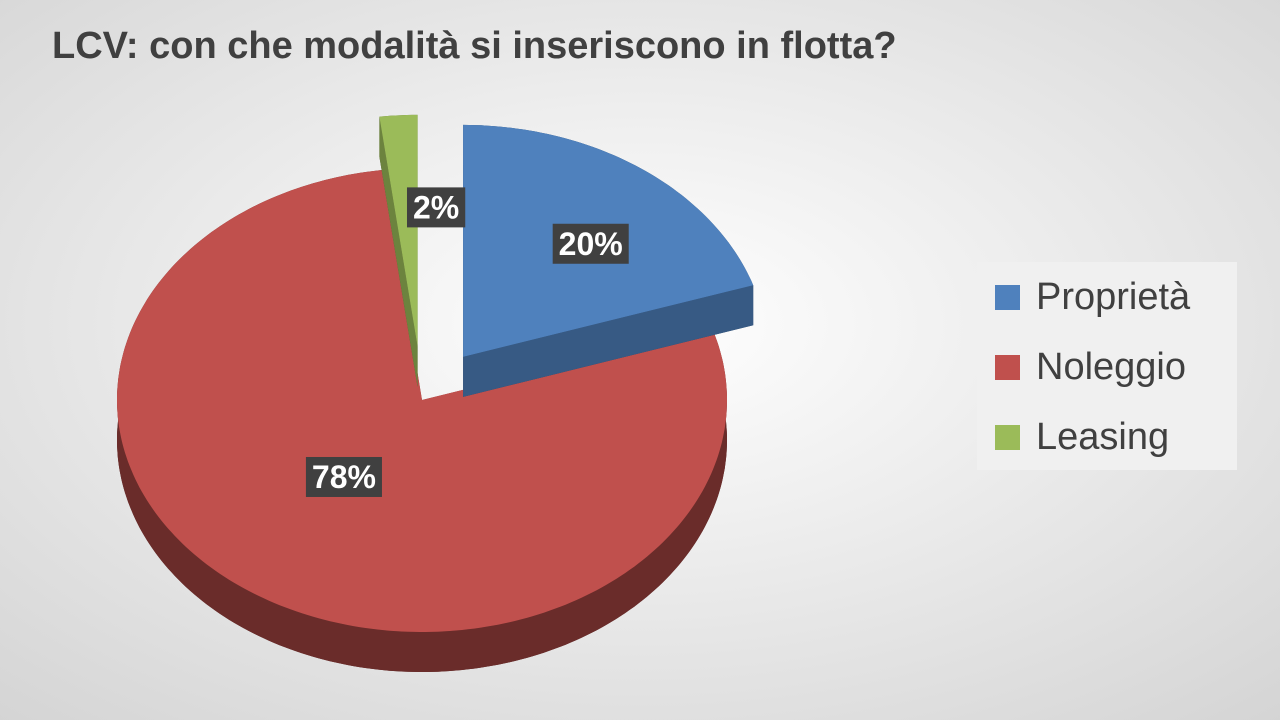 This screenshot has width=1280, height=720. Describe the element at coordinates (1102, 437) in the screenshot. I see `legend-label: Leasing` at that location.